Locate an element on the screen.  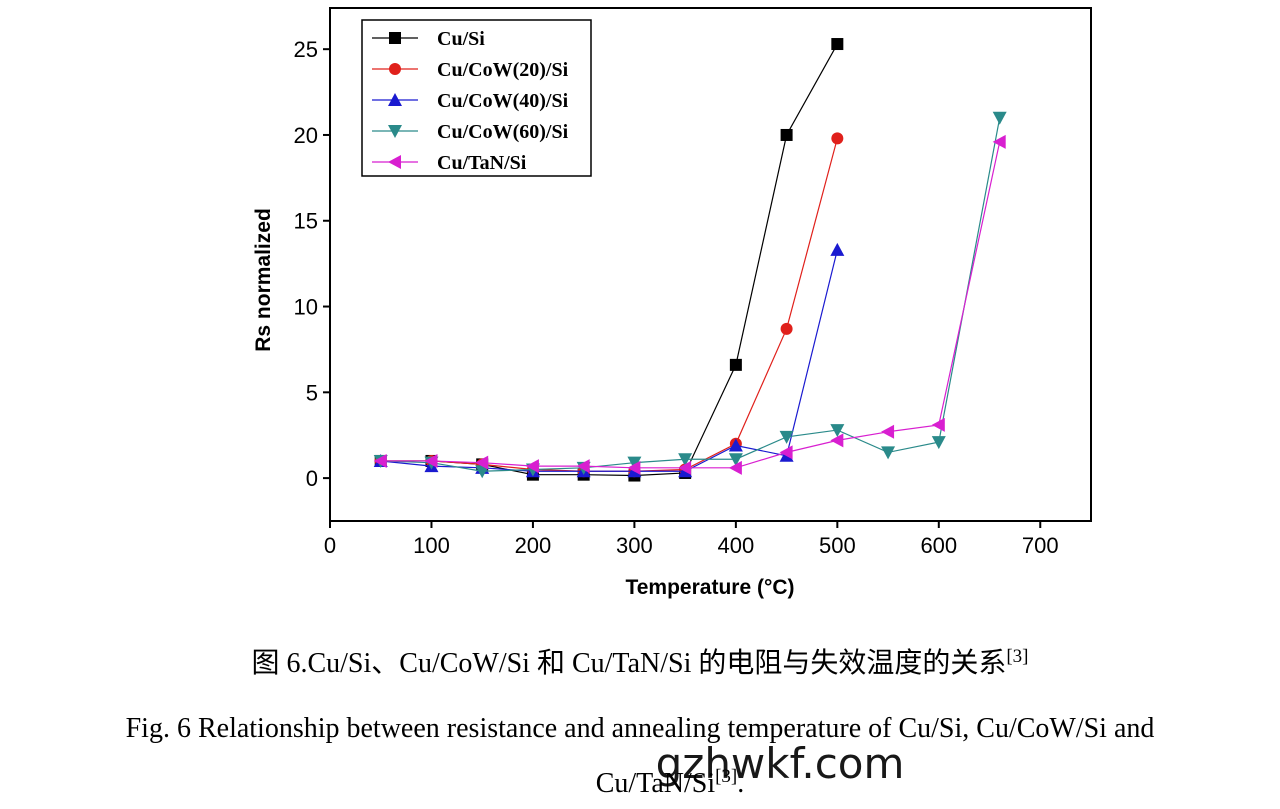
x-tick-label: 300 is located at coordinates (634, 545).